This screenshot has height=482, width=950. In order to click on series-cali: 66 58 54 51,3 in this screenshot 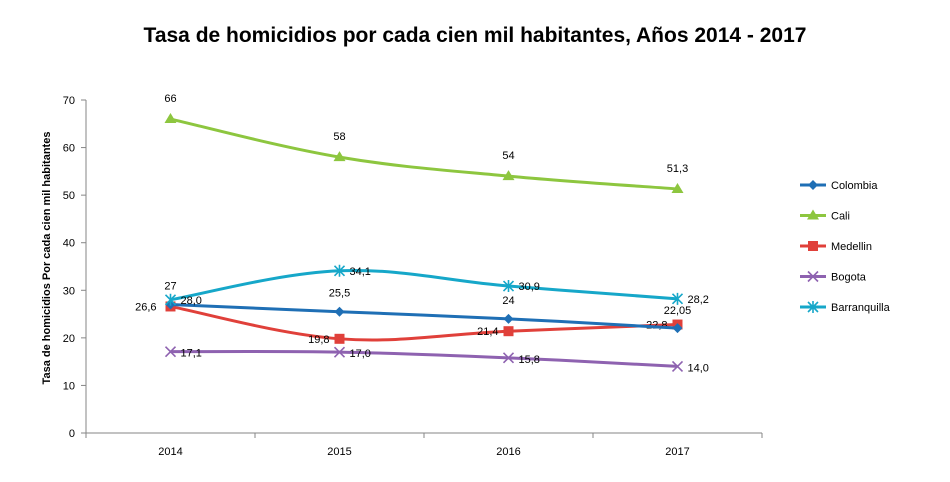, I will do `click(426, 143)`.